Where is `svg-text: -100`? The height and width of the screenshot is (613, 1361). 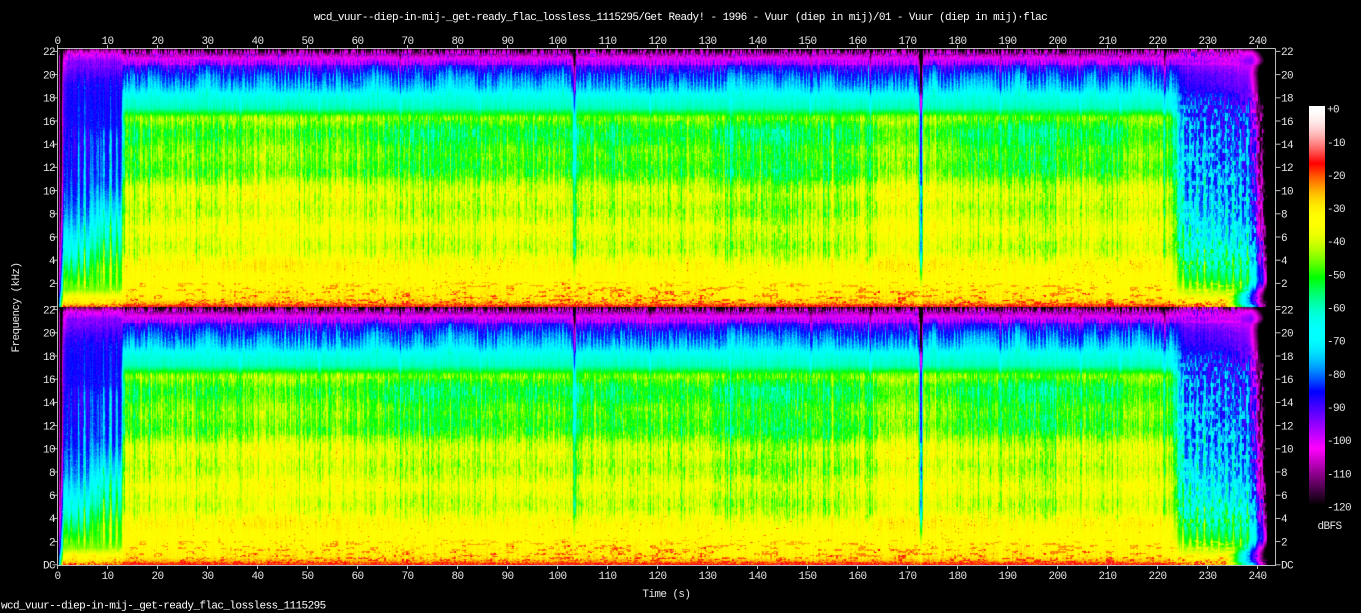
svg-text: -100 is located at coordinates (1339, 442).